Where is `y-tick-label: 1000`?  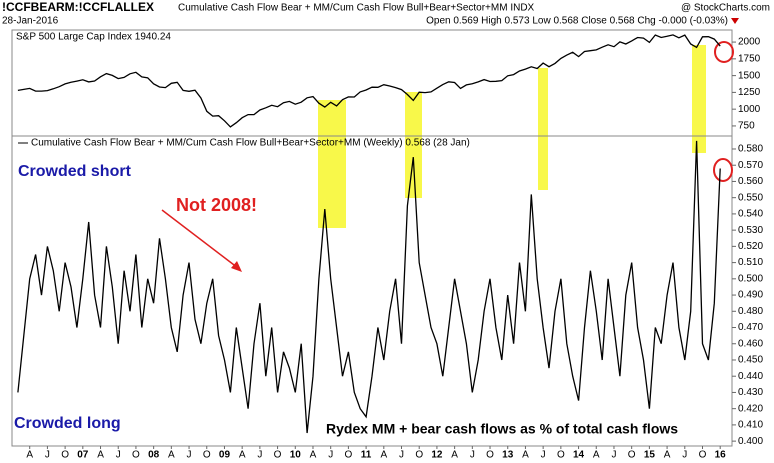
y-tick-label: 1000 is located at coordinates (749, 109).